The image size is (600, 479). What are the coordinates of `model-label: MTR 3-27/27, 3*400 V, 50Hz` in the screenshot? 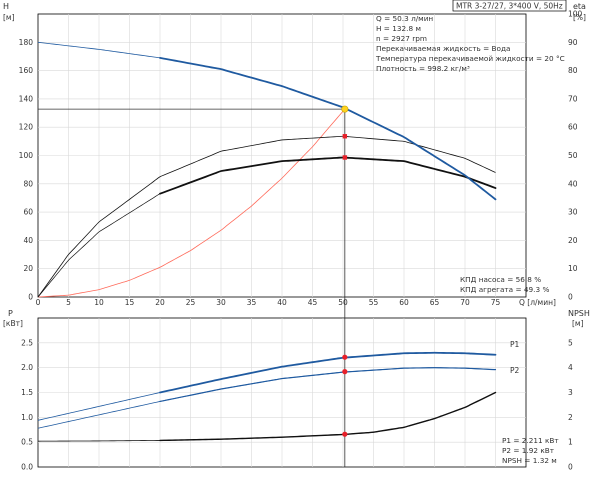 It's located at (509, 5).